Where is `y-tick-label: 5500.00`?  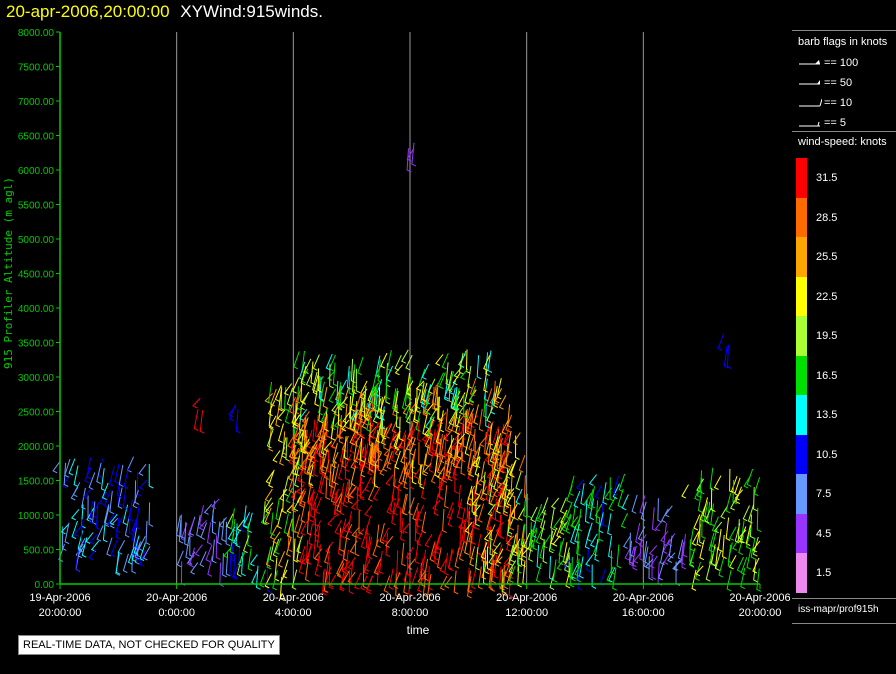
y-tick-label: 5500.00 is located at coordinates (36, 206).